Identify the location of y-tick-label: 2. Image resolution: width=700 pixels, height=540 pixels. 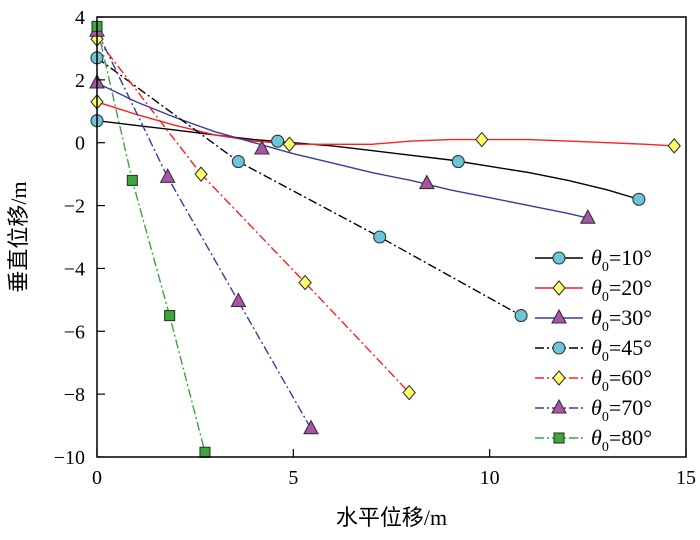
(80, 81).